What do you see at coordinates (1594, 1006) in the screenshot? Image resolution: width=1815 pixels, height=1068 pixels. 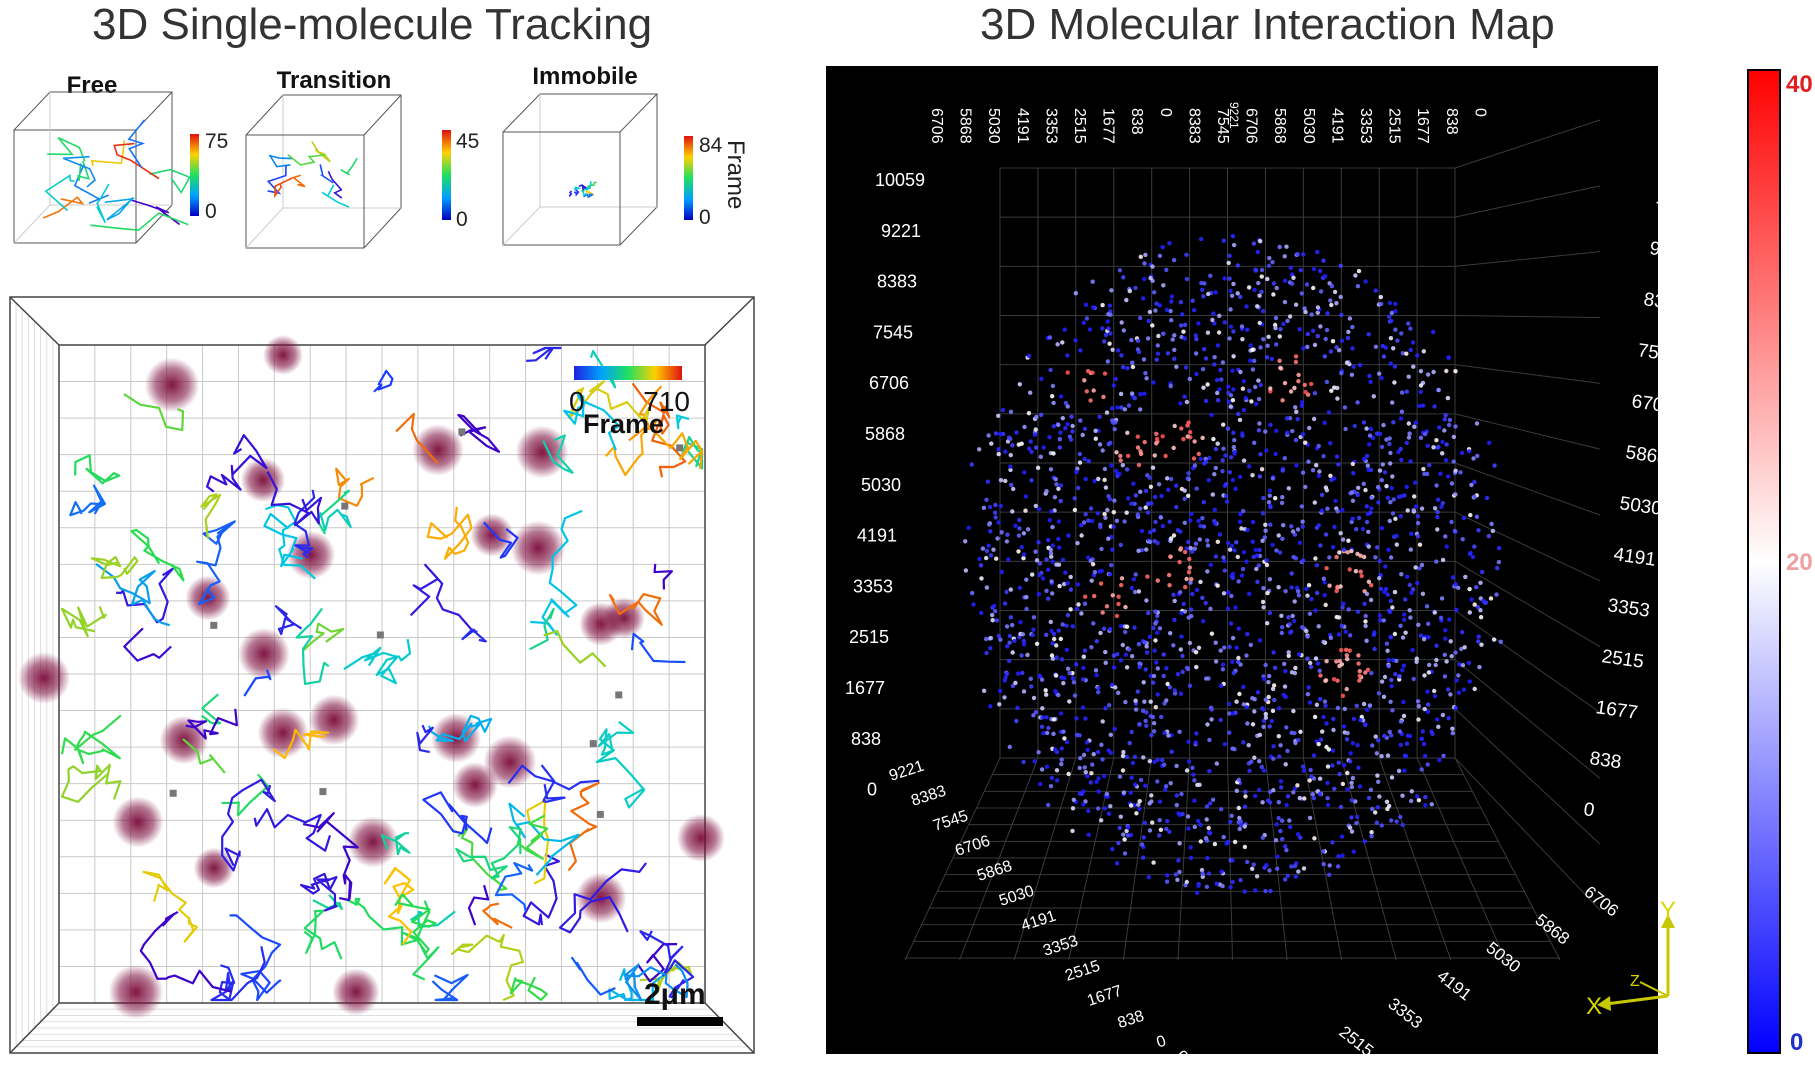 I see `axis-x-label: X` at bounding box center [1594, 1006].